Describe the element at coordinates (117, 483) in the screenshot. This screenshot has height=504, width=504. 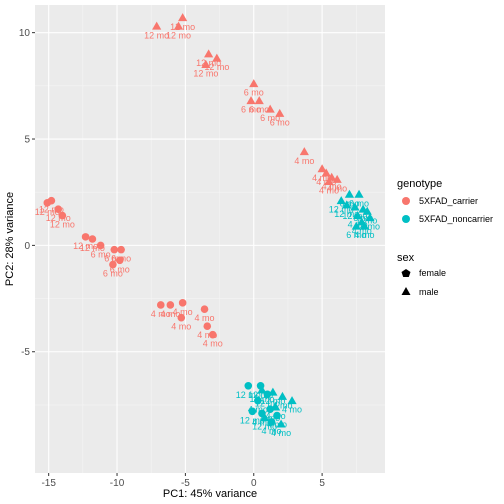
I see `x-tick-label: -10` at that location.